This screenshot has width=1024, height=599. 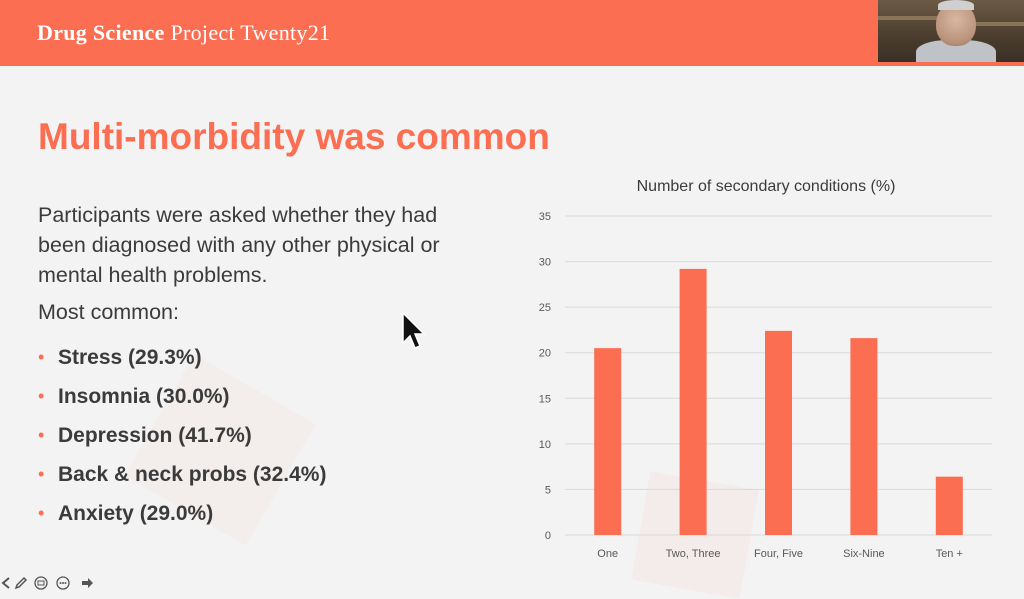 I want to click on bullet-text: Stress (29.3%), so click(x=130, y=357).